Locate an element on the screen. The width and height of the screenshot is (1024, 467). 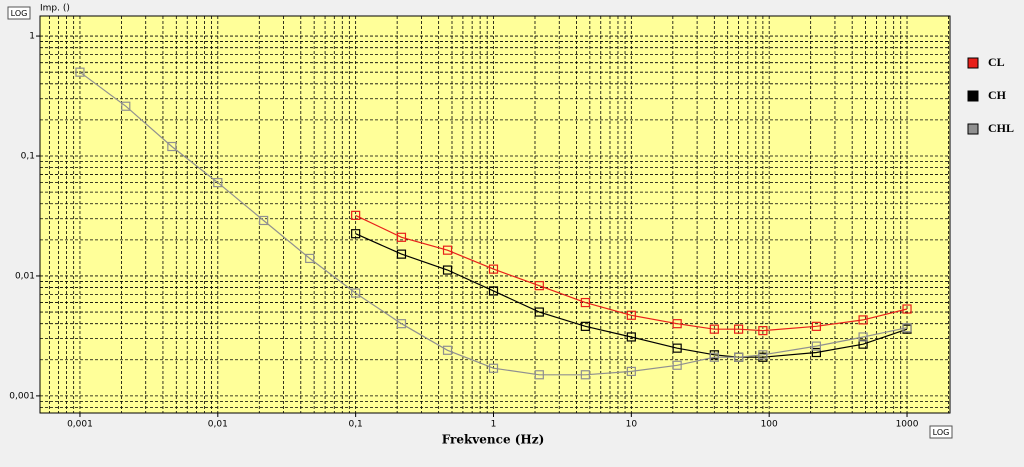
x-axis-label: Frekvence (Hz) is located at coordinates (493, 440).